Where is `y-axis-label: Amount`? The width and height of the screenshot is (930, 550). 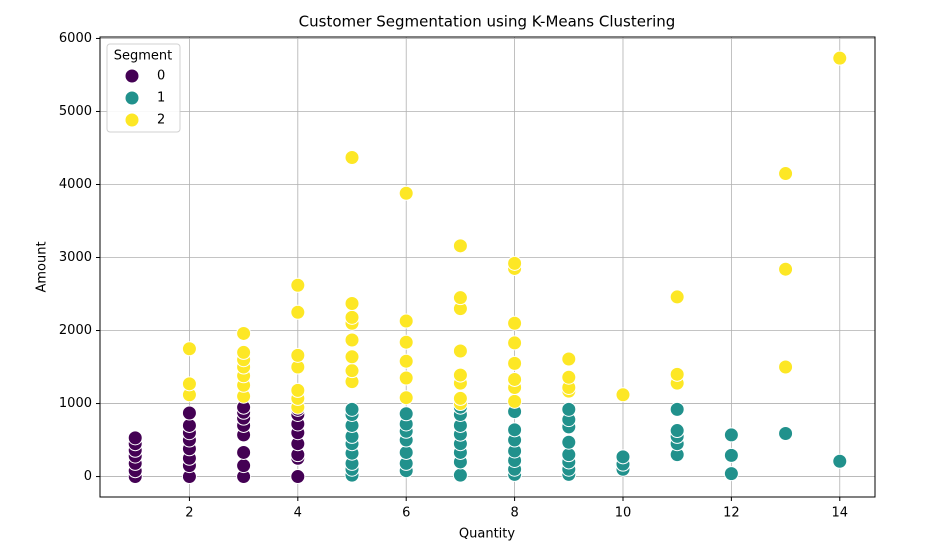 y-axis-label: Amount is located at coordinates (42, 266).